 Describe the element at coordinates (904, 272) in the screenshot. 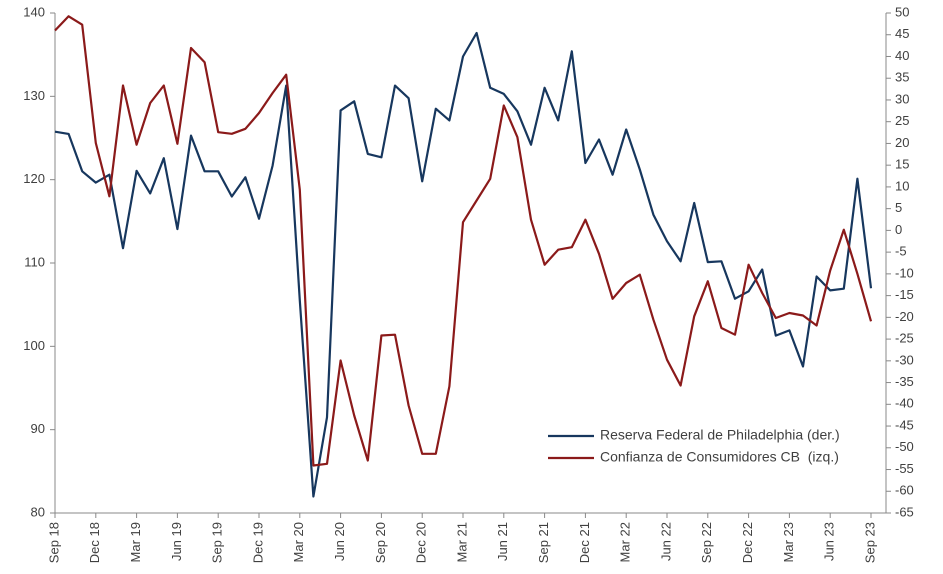

I see `y2-tick-label: -10` at that location.